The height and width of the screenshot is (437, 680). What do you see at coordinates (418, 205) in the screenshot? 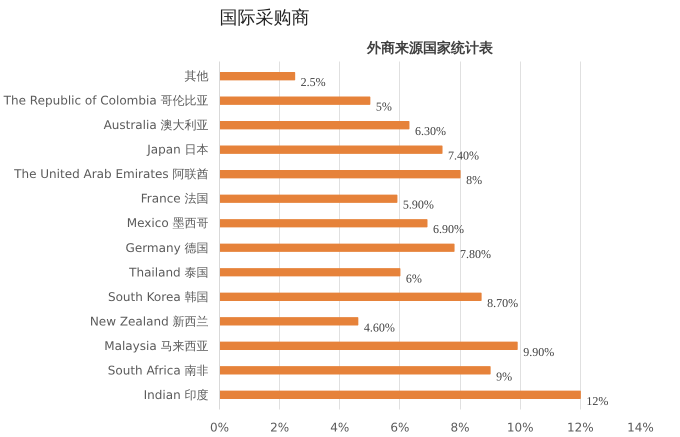
I see `data-label: 5.90%` at bounding box center [418, 205].